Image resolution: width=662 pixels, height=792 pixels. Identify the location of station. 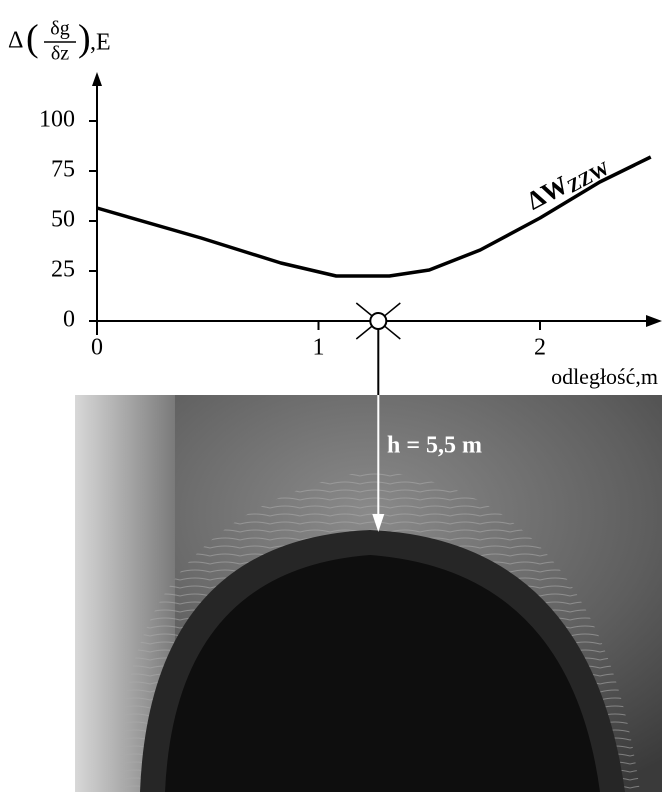
(378, 321).